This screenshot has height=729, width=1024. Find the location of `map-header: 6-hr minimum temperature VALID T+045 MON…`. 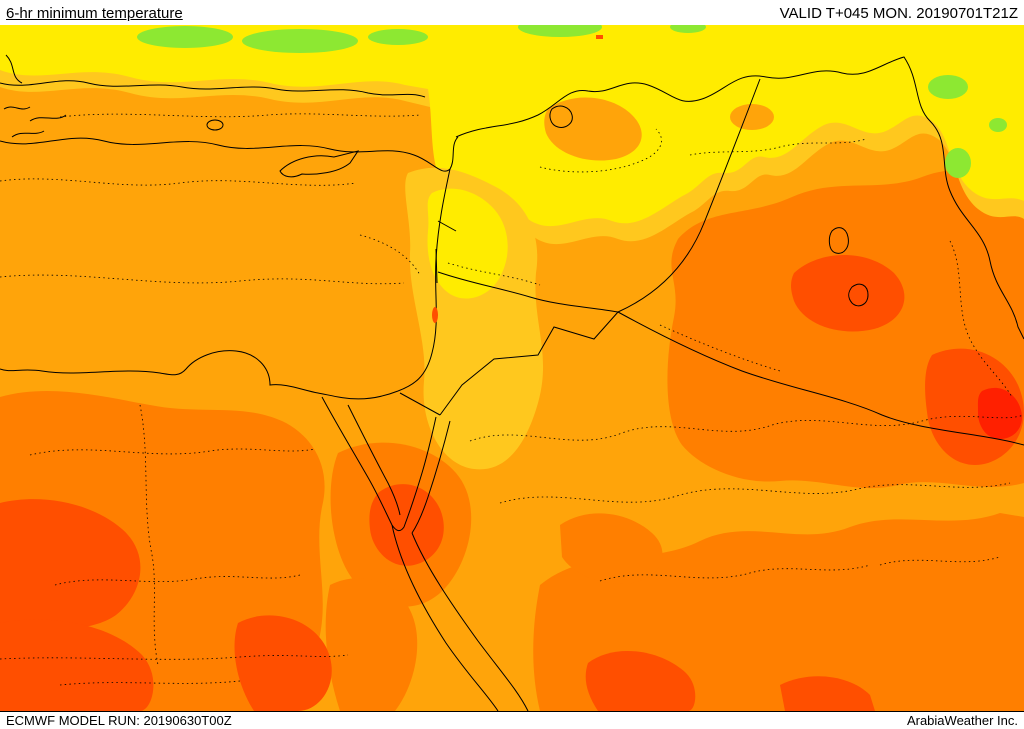

map-header: 6-hr minimum temperature VALID T+045 MON… is located at coordinates (512, 12).